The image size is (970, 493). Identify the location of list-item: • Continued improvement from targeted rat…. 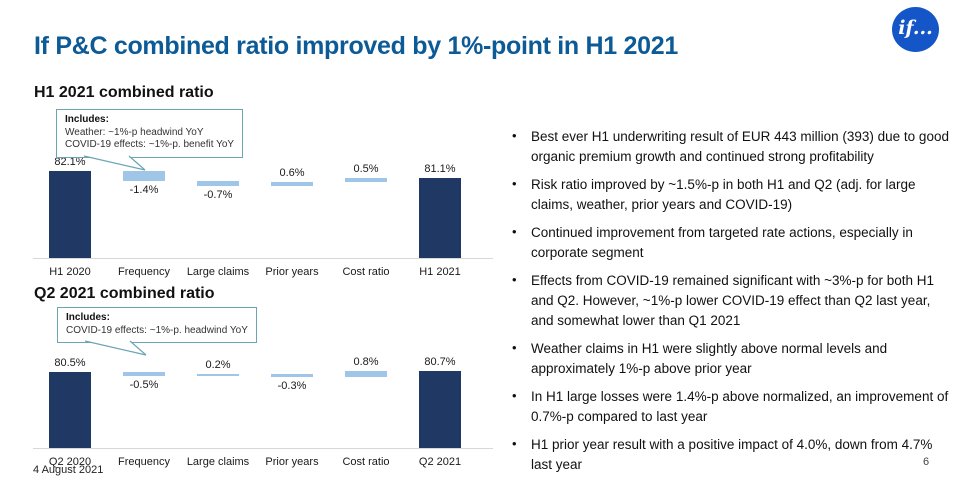
(729, 243).